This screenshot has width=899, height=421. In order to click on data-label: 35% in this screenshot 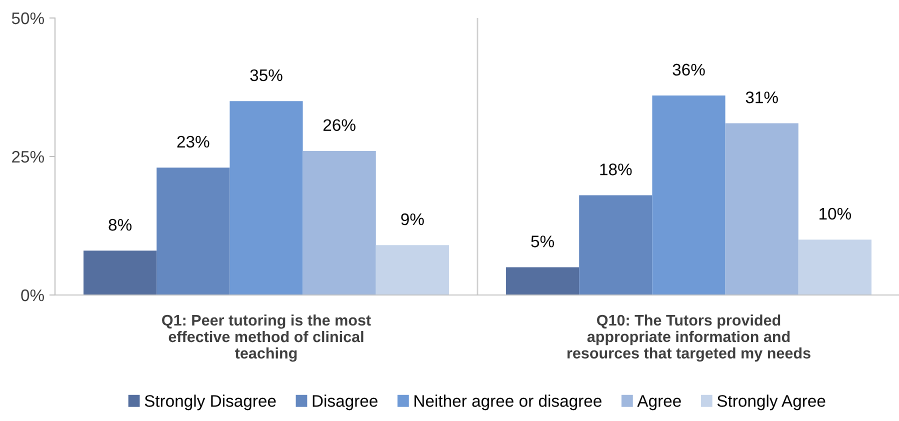, I will do `click(266, 75)`.